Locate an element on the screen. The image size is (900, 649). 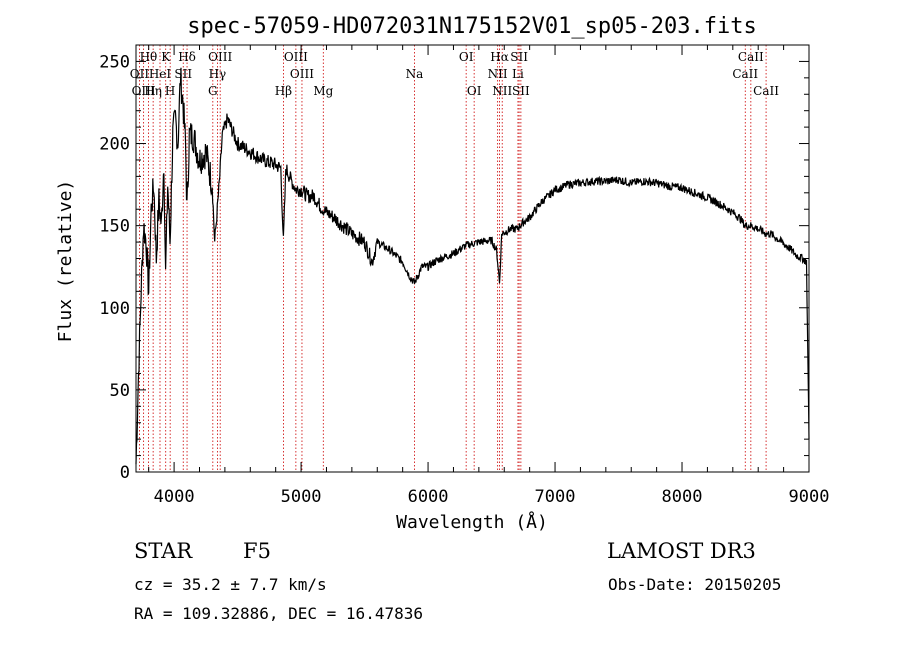
x-tick-label: 4000 is located at coordinates (174, 497).